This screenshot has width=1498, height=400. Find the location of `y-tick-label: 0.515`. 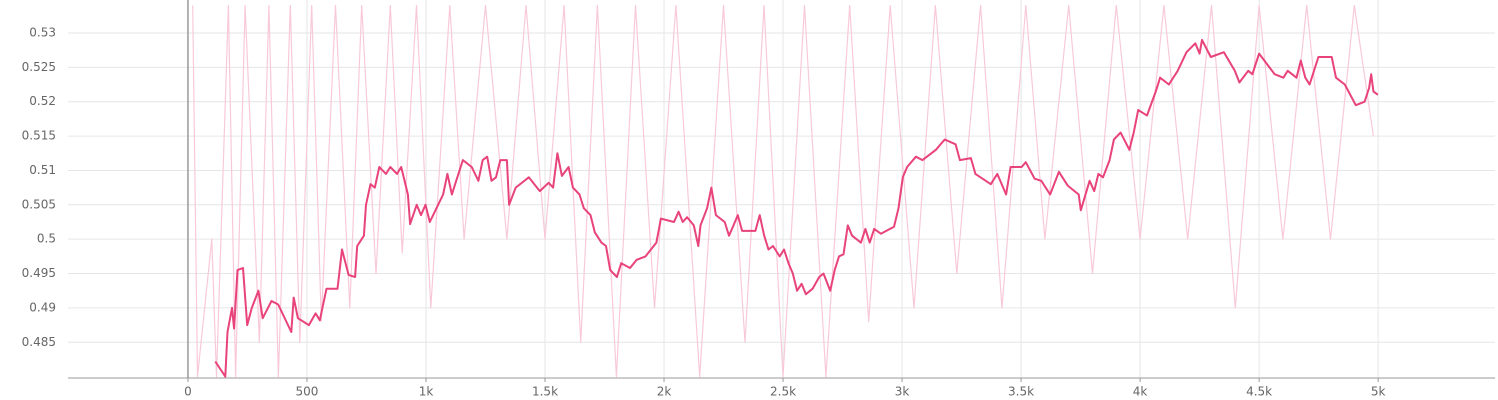

y-tick-label: 0.515 is located at coordinates (39, 136).